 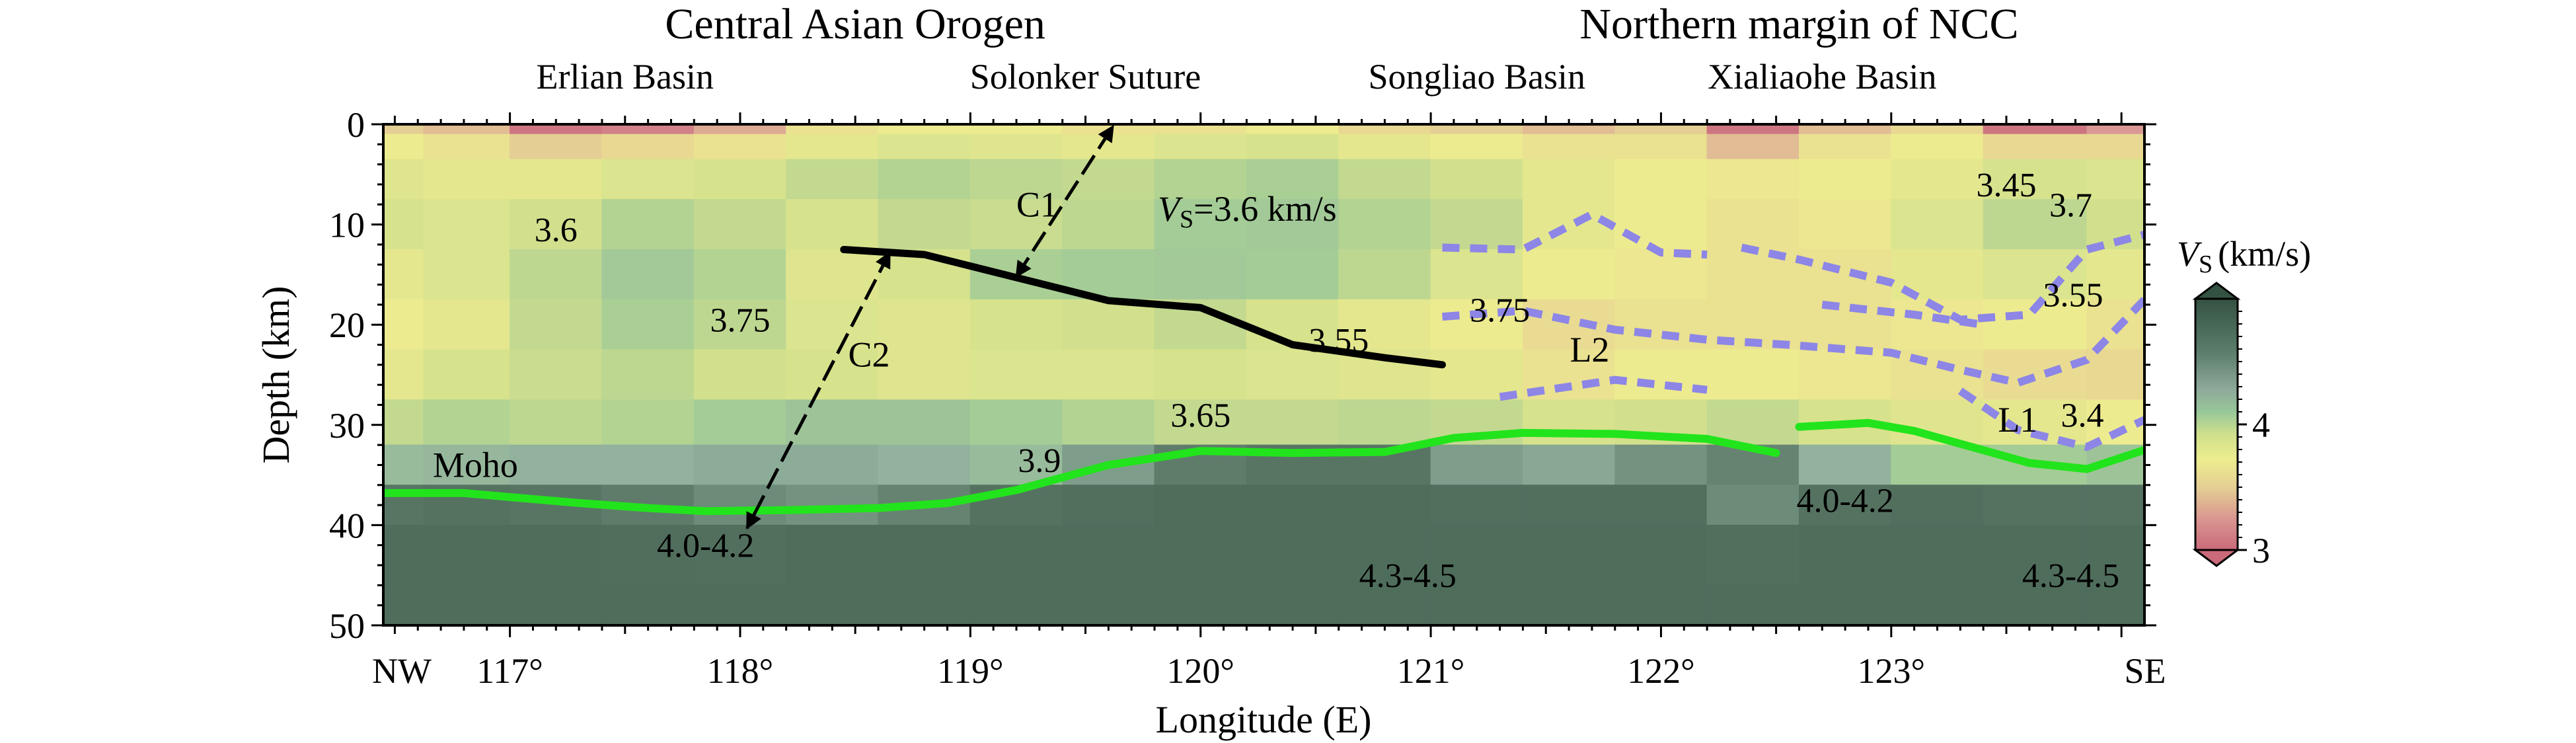 I want to click on profile-end-left: NW, so click(x=402, y=671).